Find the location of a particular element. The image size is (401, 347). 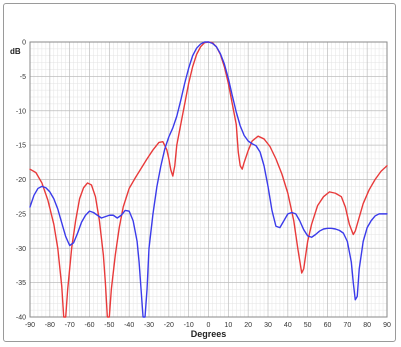

x-tick-label: -60 is located at coordinates (89, 325).